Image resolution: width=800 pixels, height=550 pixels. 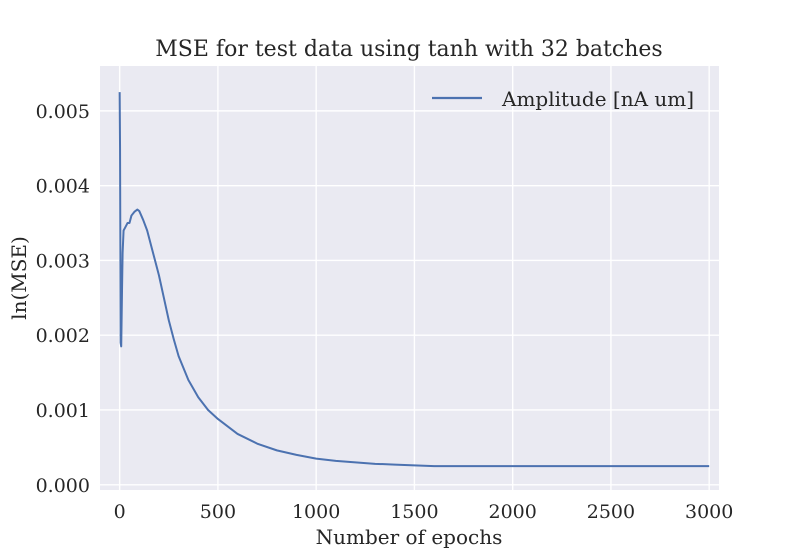 I want to click on x-tick-label: 3000, so click(x=709, y=512).